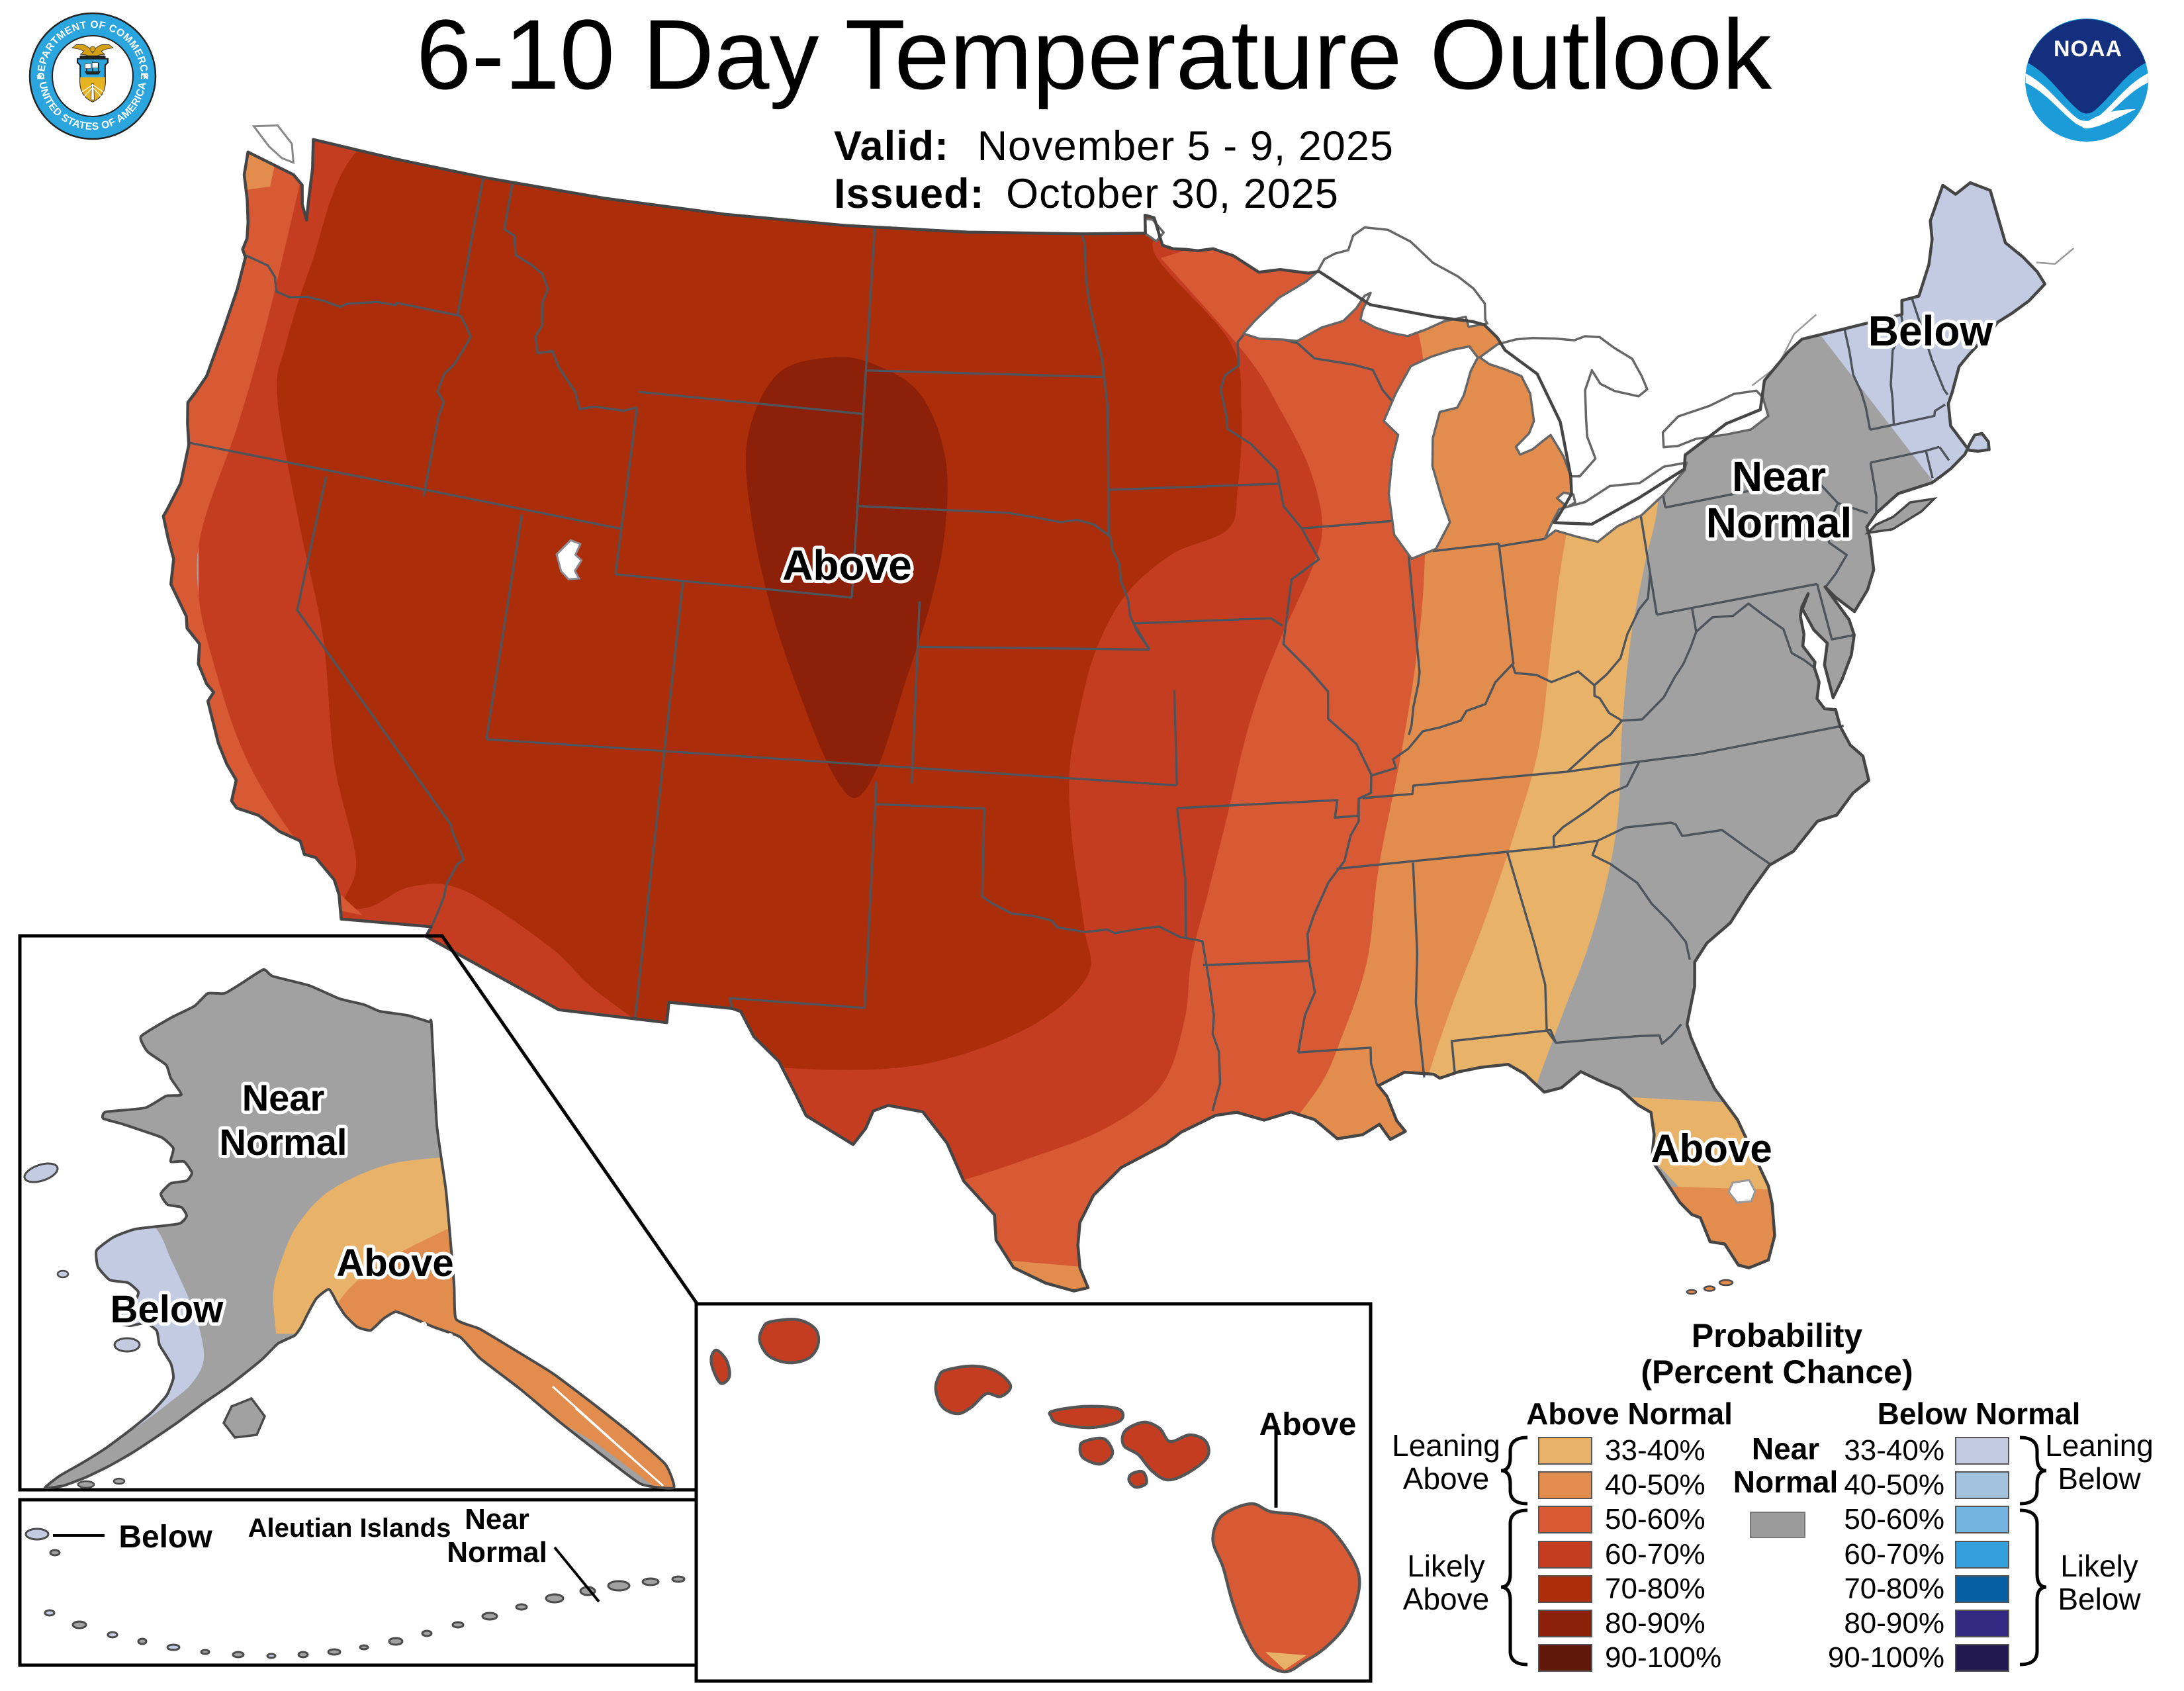 The height and width of the screenshot is (1691, 2184). I want to click on svg-text: Issued: October 30, 2025, so click(1086, 194).